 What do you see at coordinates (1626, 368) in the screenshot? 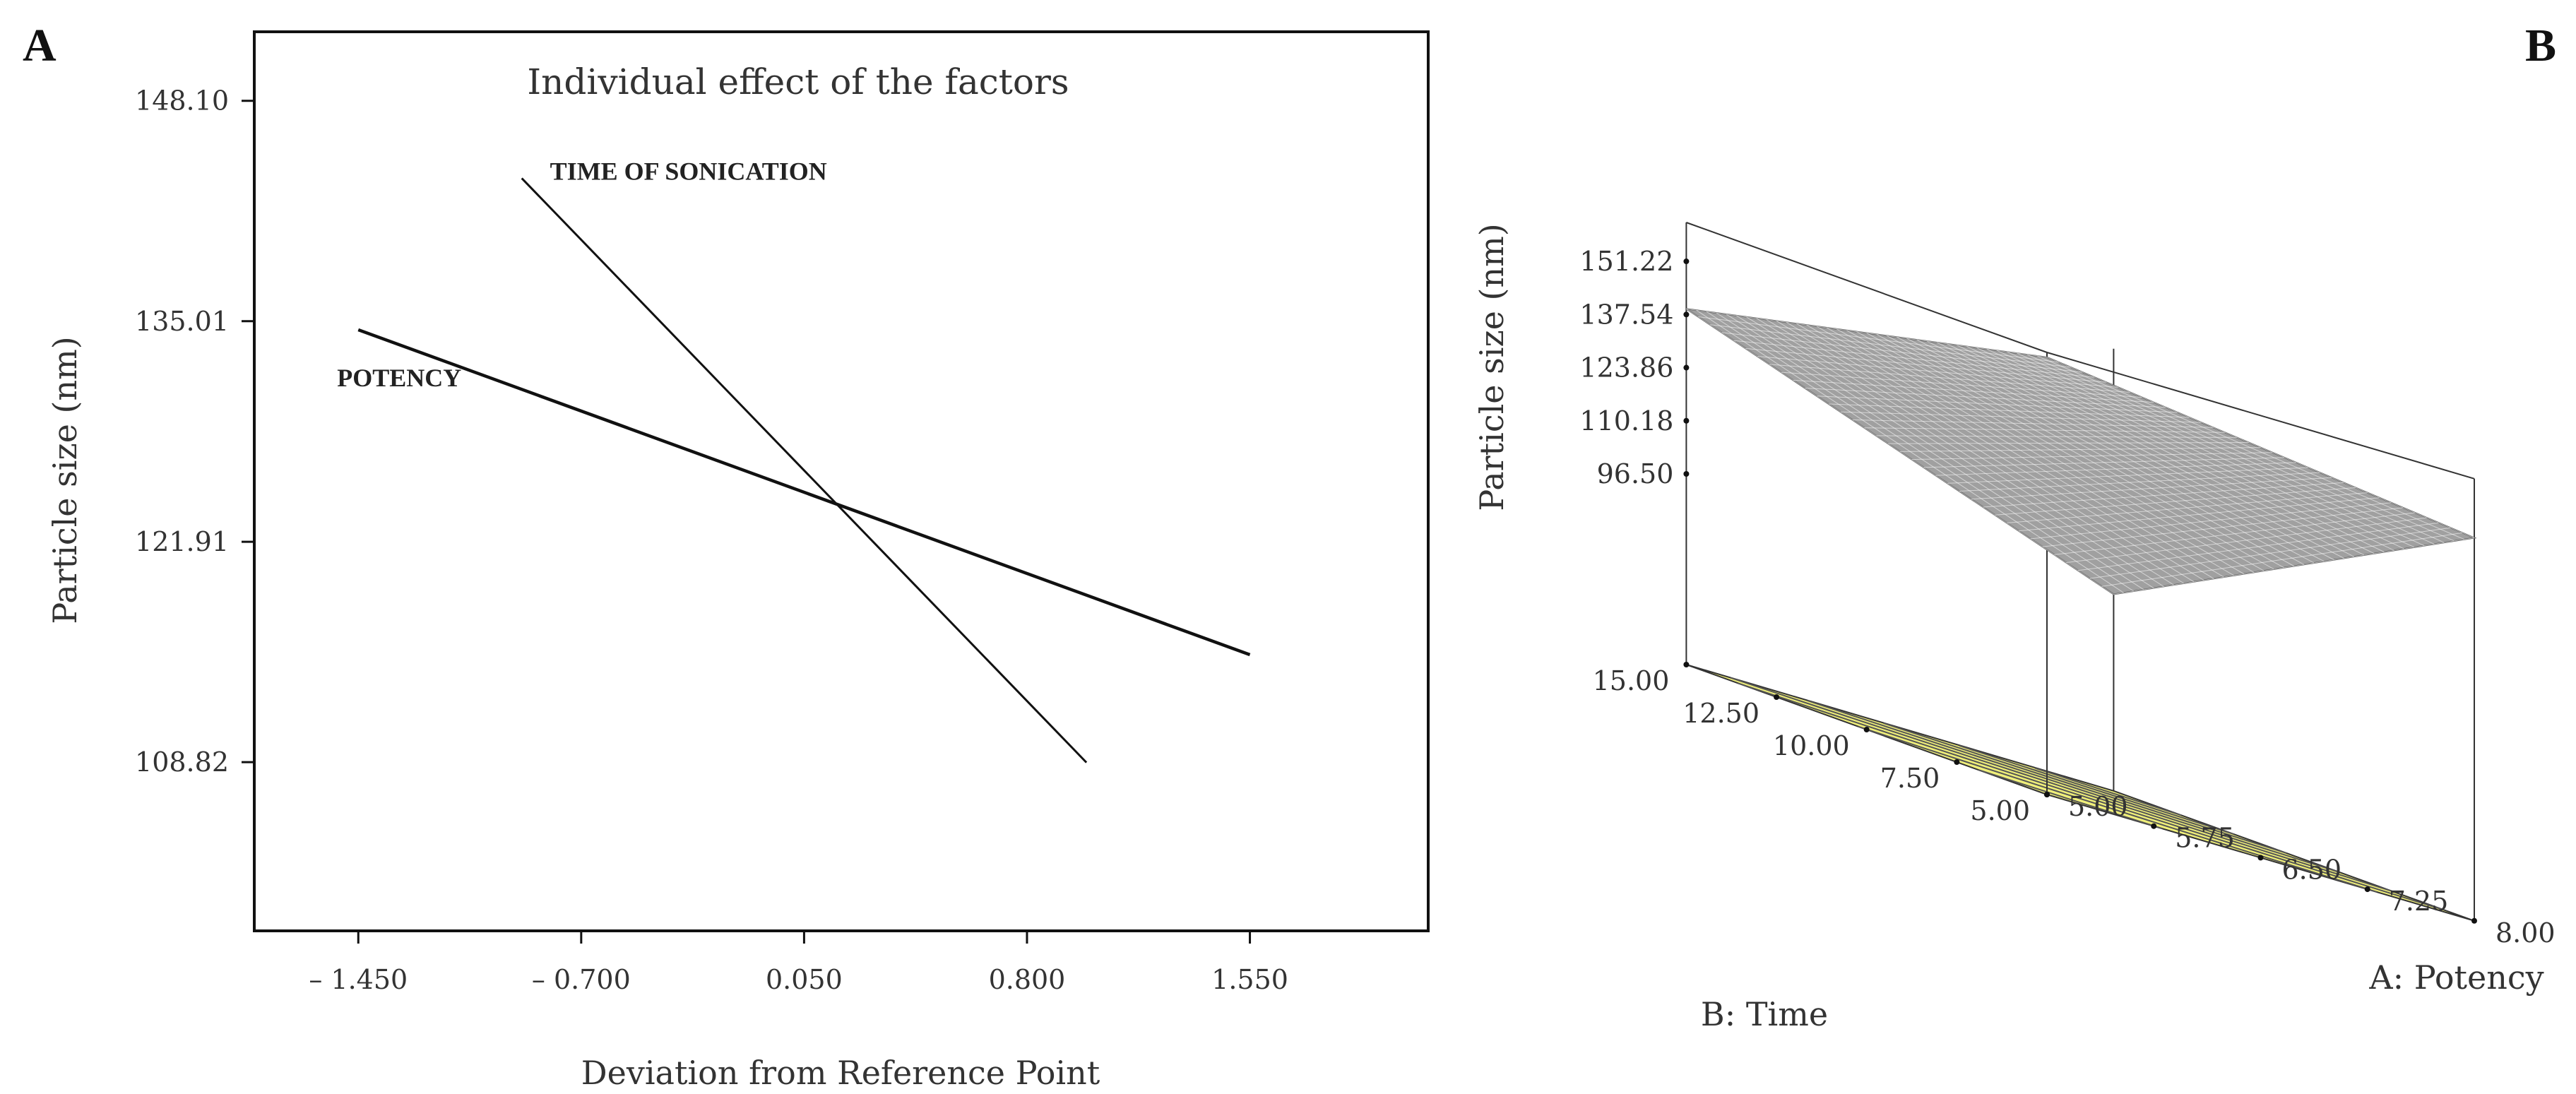
I see `z-tick-label: 123.86` at bounding box center [1626, 368].